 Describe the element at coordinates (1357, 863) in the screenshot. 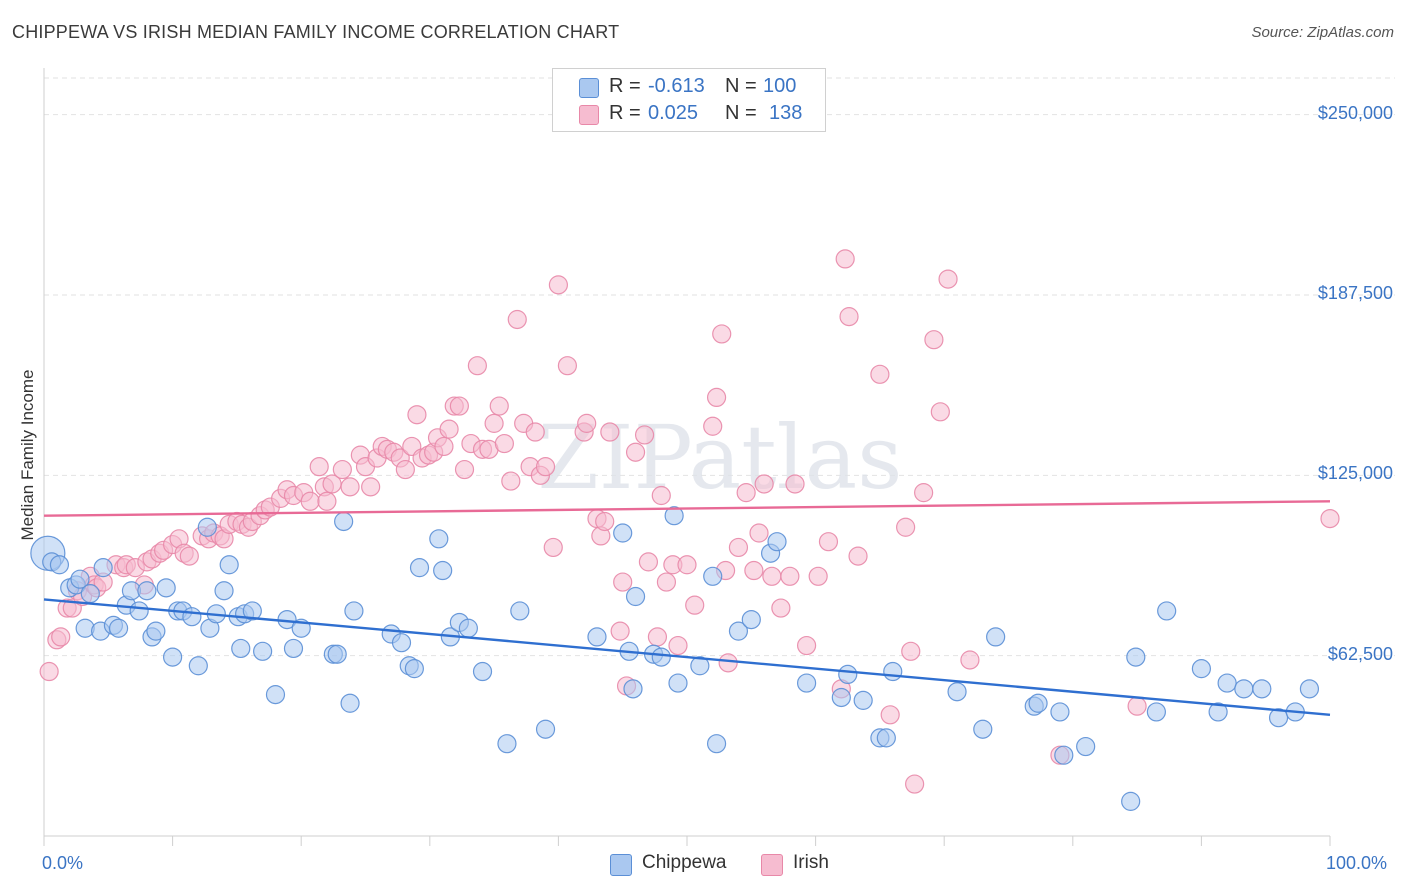

I see `x-tick-label-max: 100.0%` at that location.